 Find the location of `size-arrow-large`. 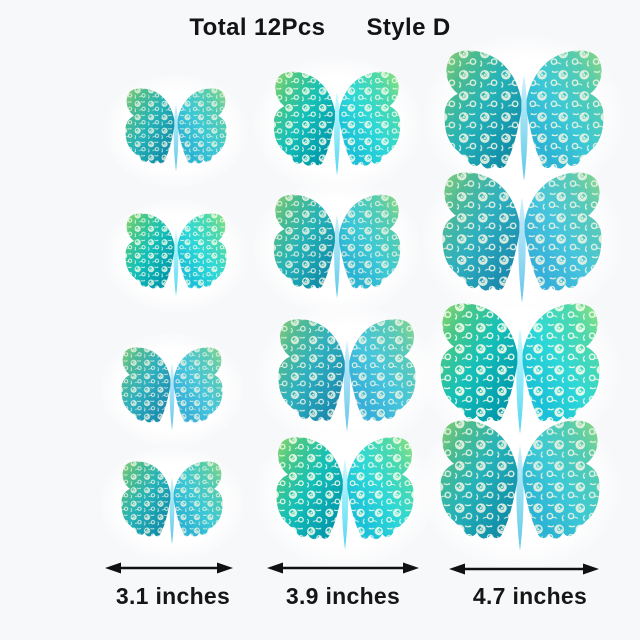

size-arrow-large is located at coordinates (524, 569).